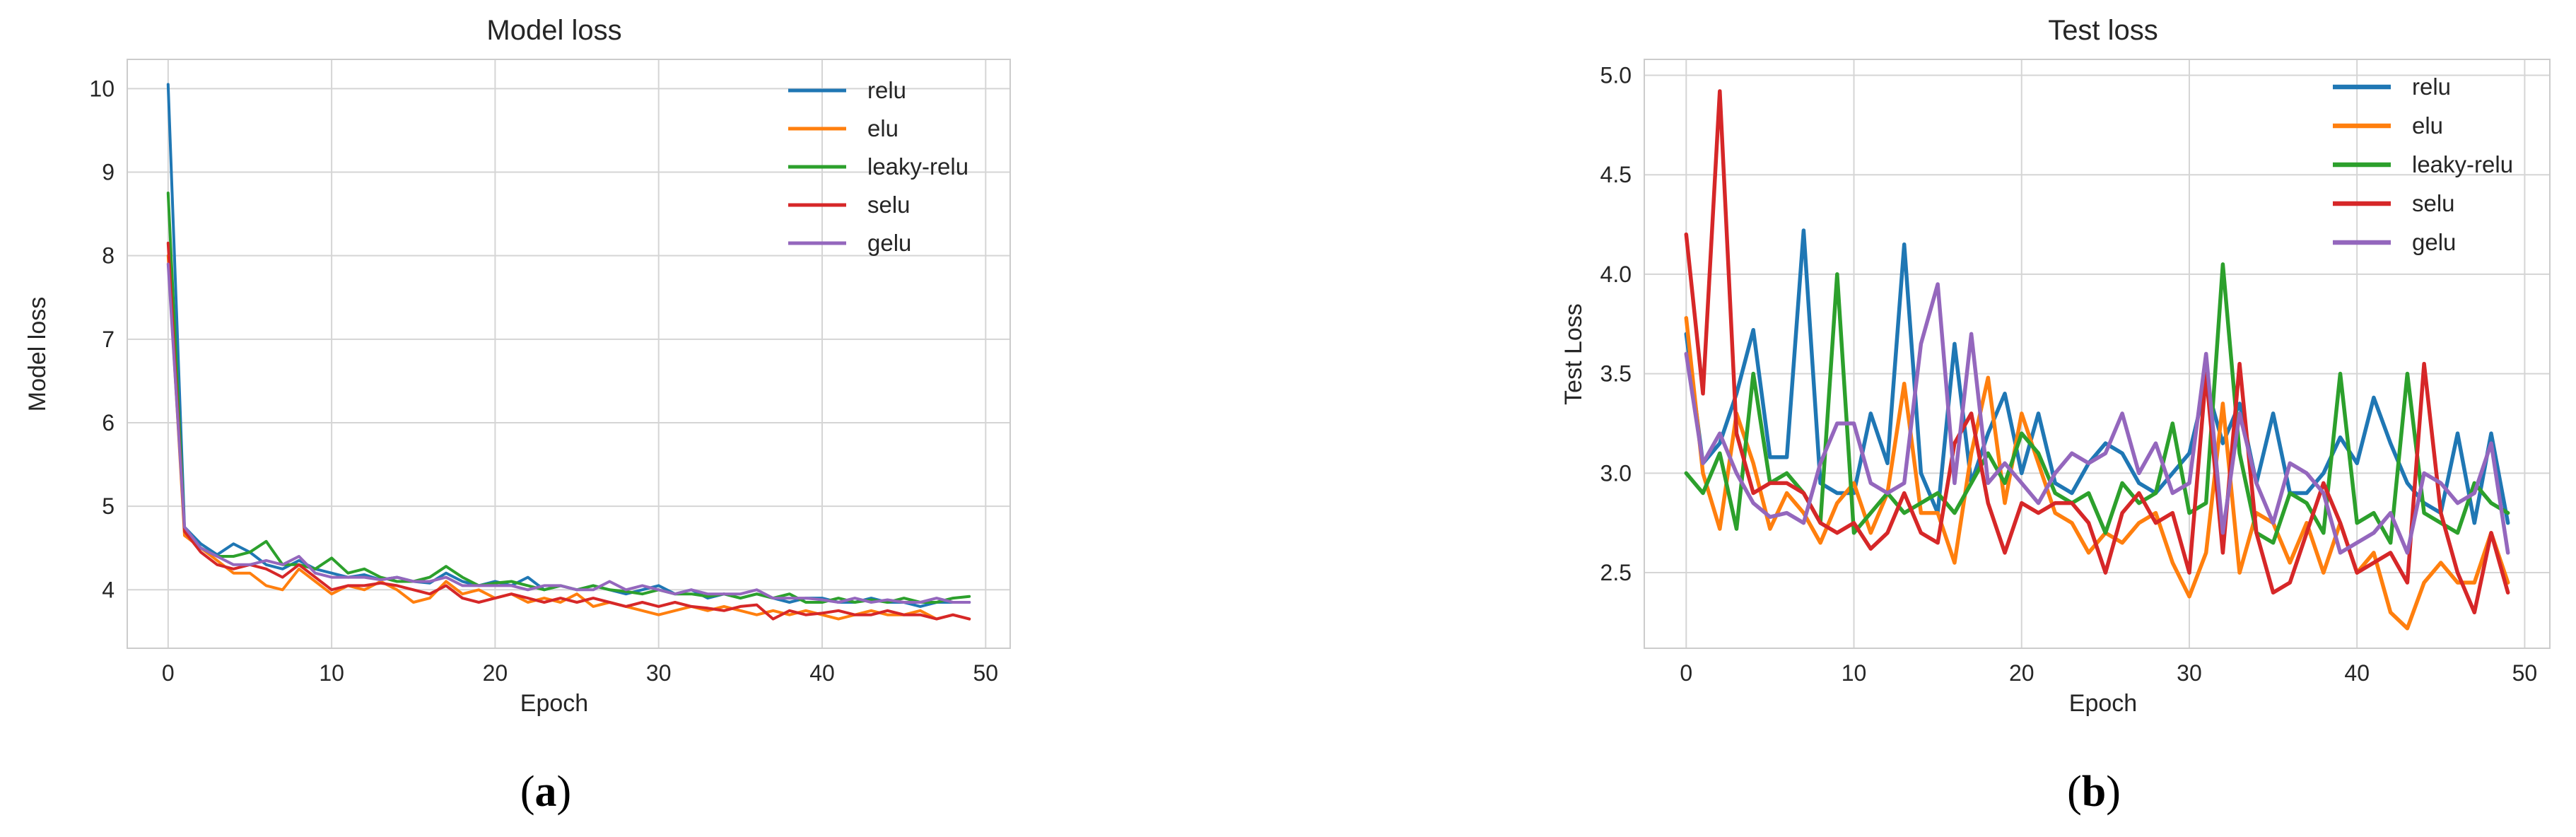 The width and height of the screenshot is (2576, 837). What do you see at coordinates (565, 792) in the screenshot?
I see `chart-a-caption-close: )` at bounding box center [565, 792].